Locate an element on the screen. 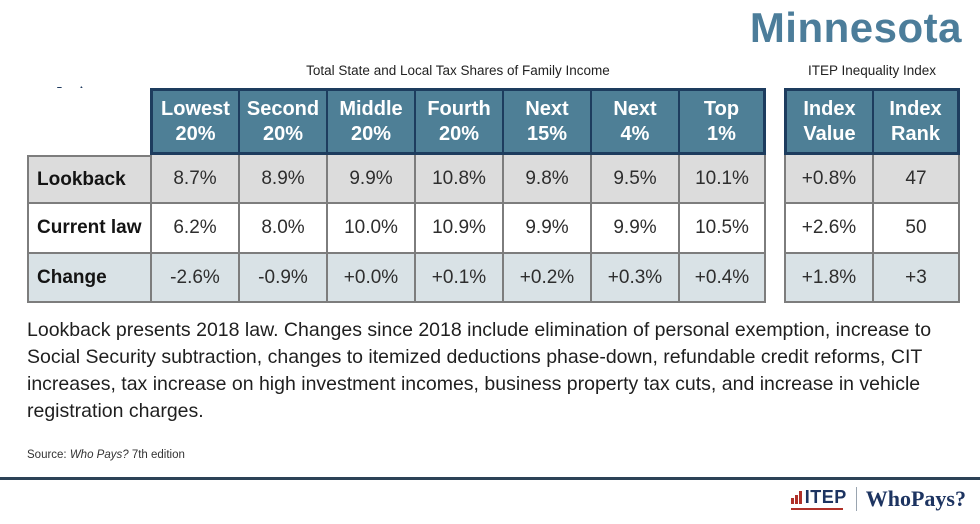 This screenshot has width=980, height=524. source-suffix: 7th edition is located at coordinates (156, 455).